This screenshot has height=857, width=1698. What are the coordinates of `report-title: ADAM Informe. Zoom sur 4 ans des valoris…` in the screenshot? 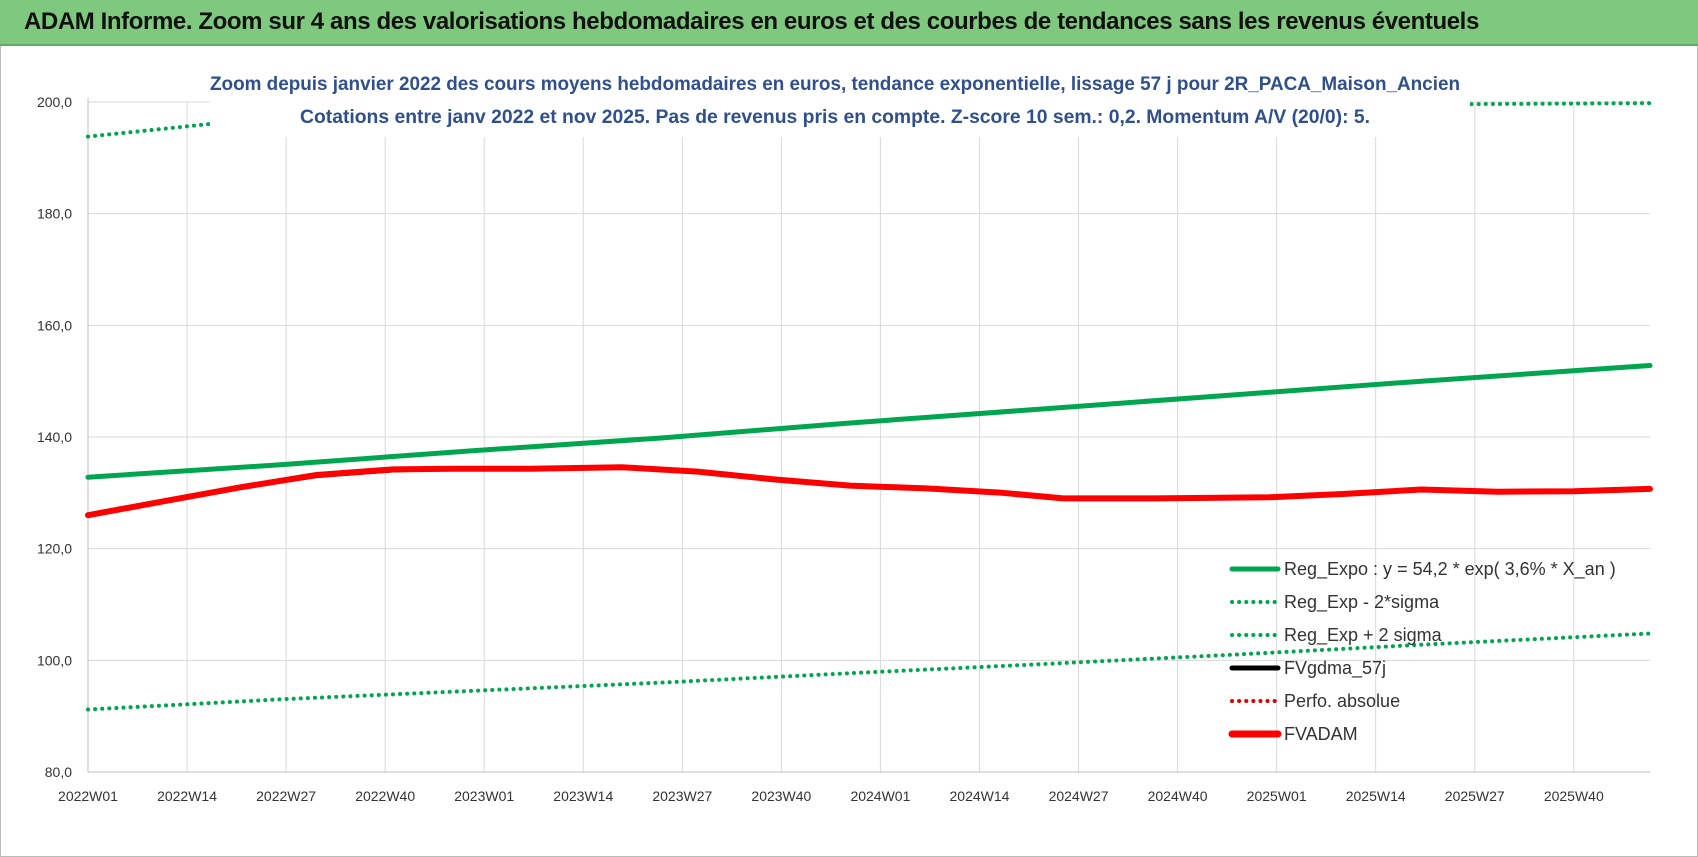 It's located at (751, 21).